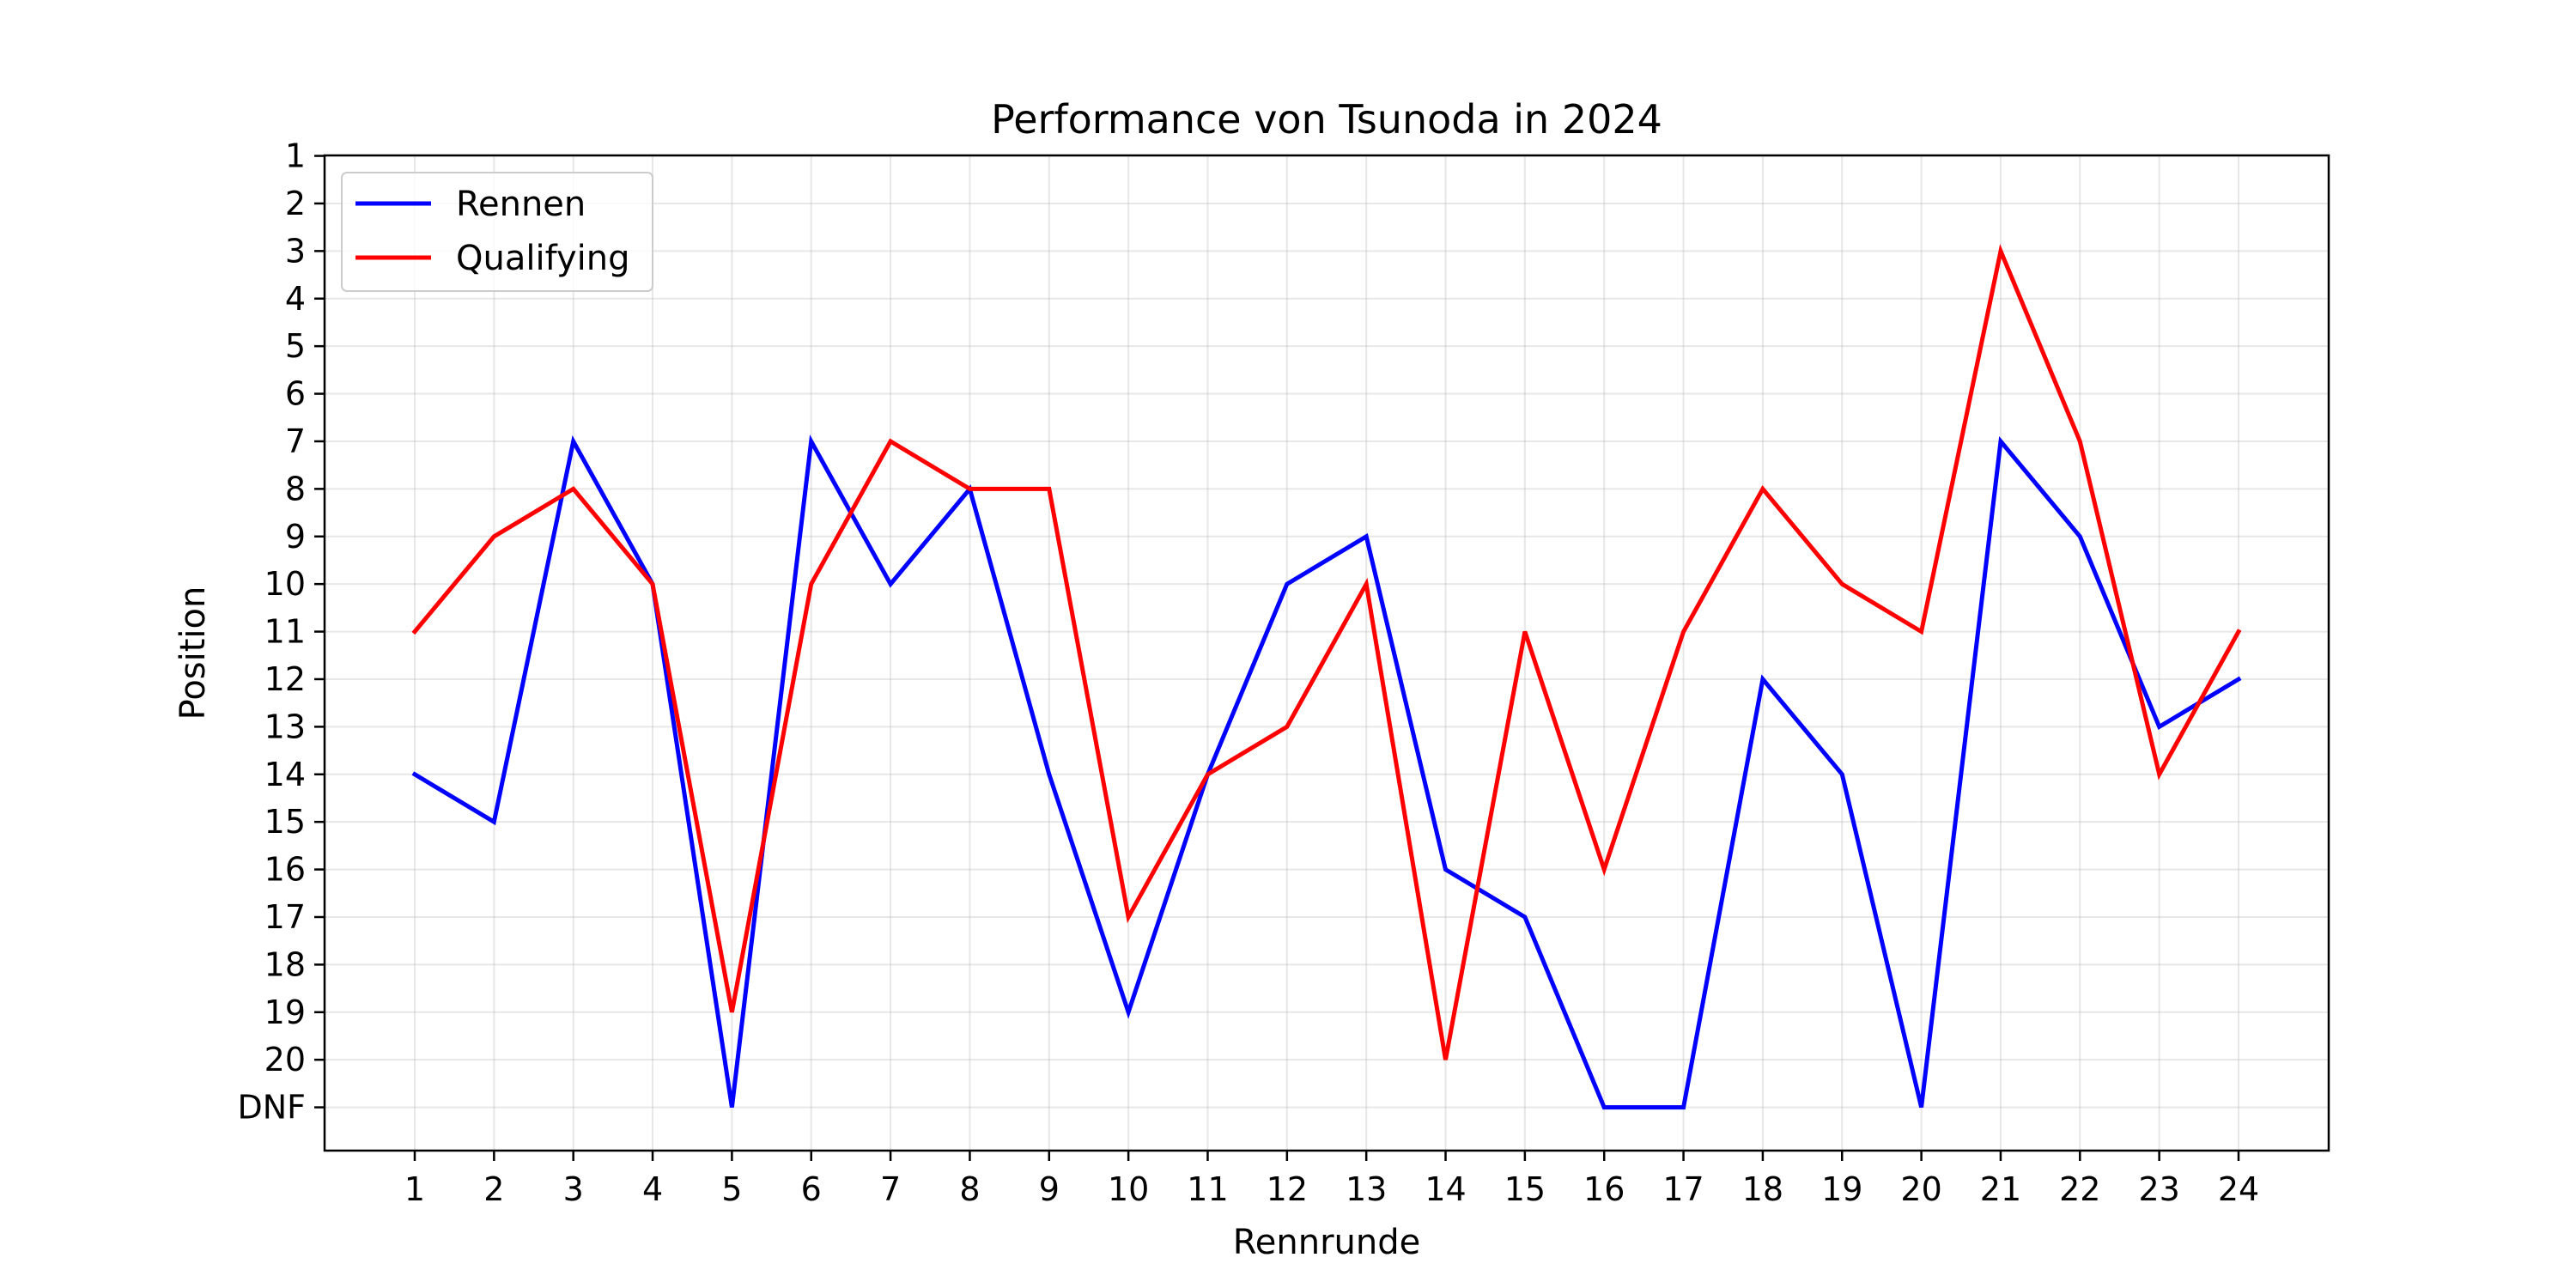  Describe the element at coordinates (543, 258) in the screenshot. I see `legend-label-qualifying: Qualifying` at that location.